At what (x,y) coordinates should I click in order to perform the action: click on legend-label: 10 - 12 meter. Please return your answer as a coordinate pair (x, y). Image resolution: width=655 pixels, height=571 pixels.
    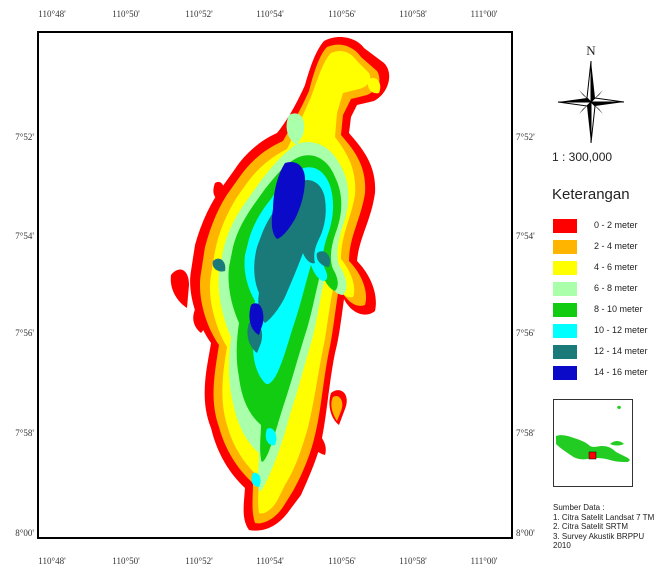
    Looking at the image, I should click on (621, 330).